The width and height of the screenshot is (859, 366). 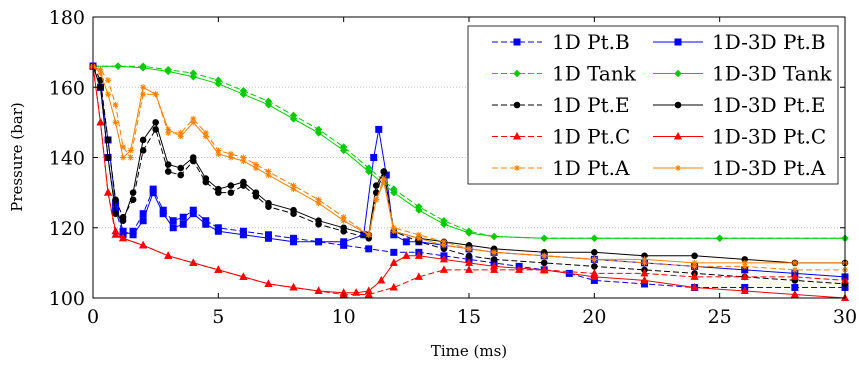 I want to click on y-tick-label: 100, so click(x=67, y=299).